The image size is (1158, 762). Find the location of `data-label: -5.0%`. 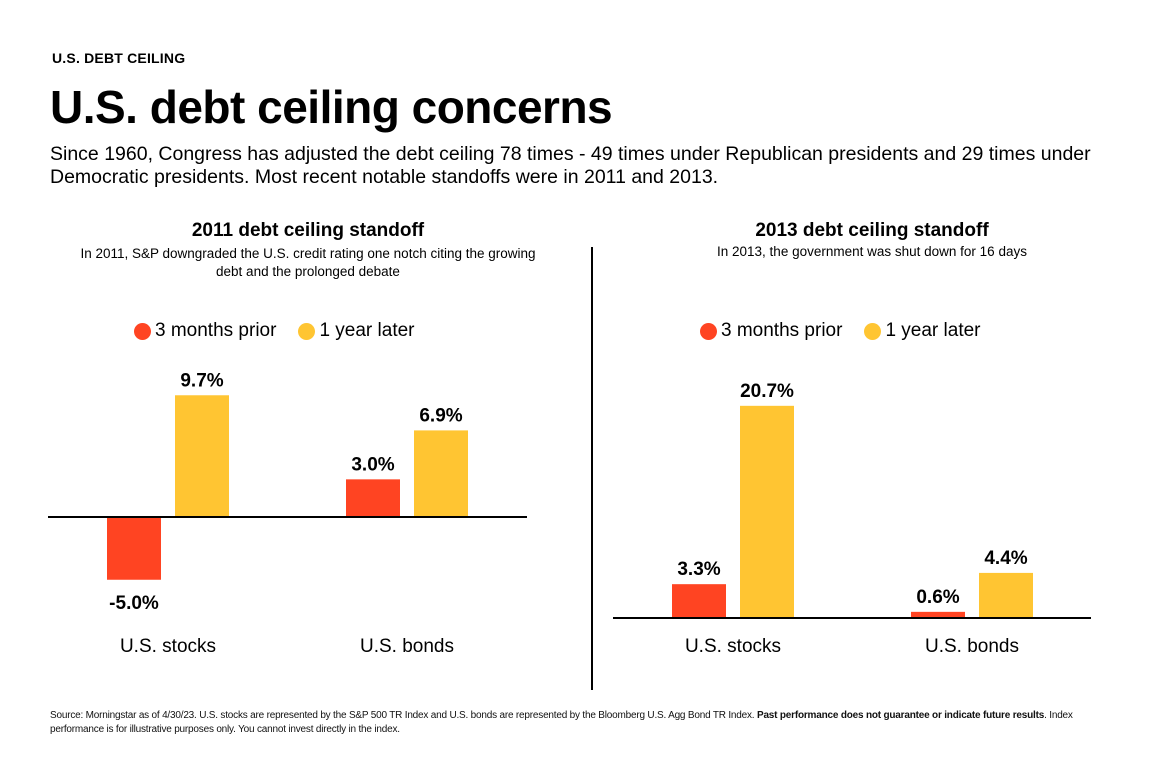

data-label: -5.0% is located at coordinates (134, 603).